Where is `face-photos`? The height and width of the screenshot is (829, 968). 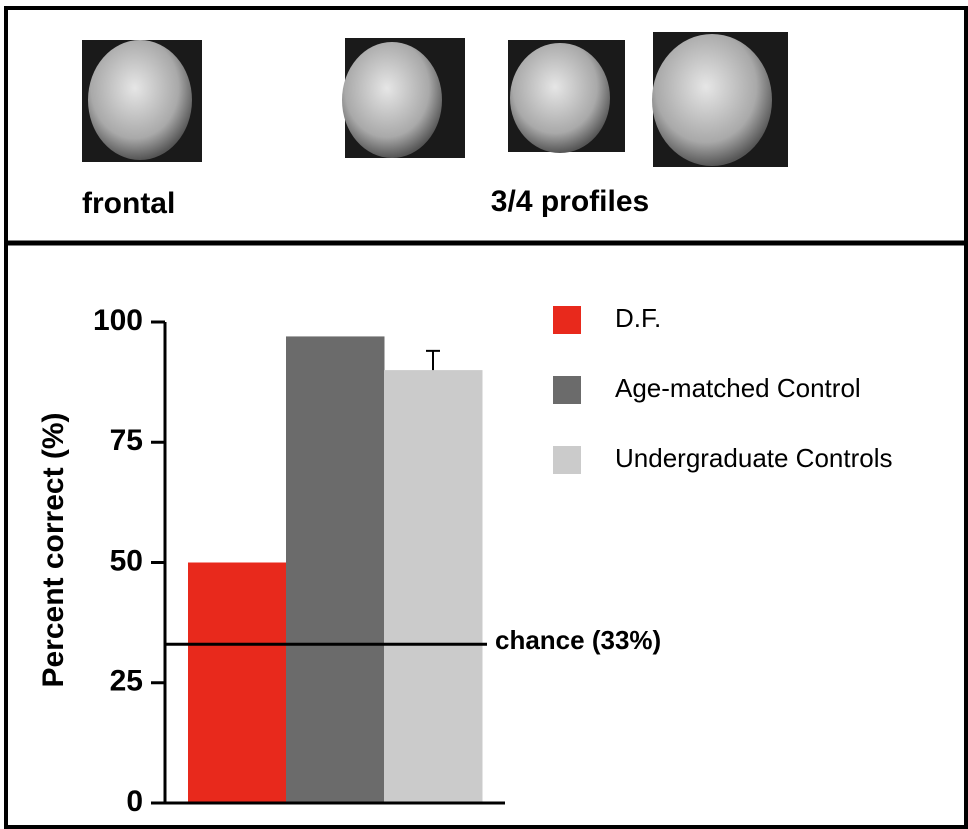 face-photos is located at coordinates (435, 99).